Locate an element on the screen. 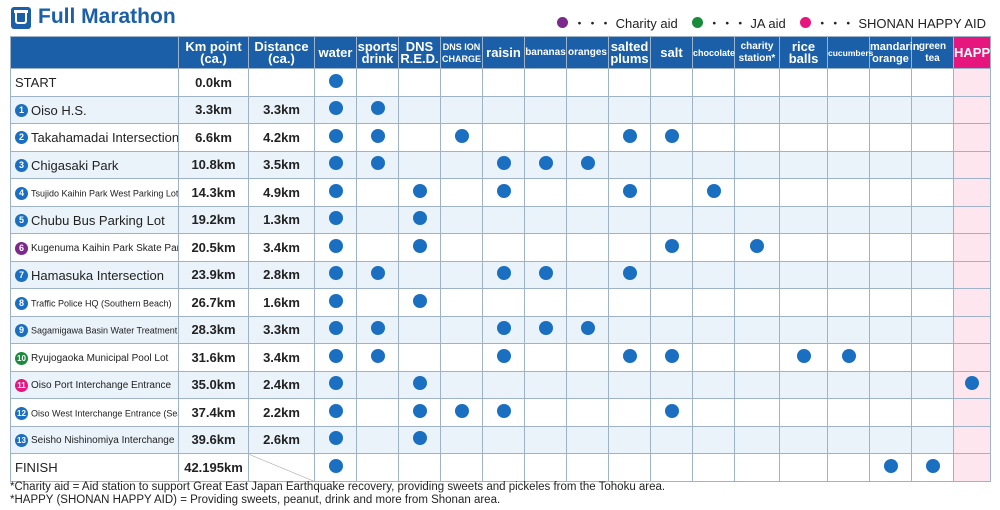 The height and width of the screenshot is (510, 1000). header-cell-chocolate: chocolate is located at coordinates (713, 52).